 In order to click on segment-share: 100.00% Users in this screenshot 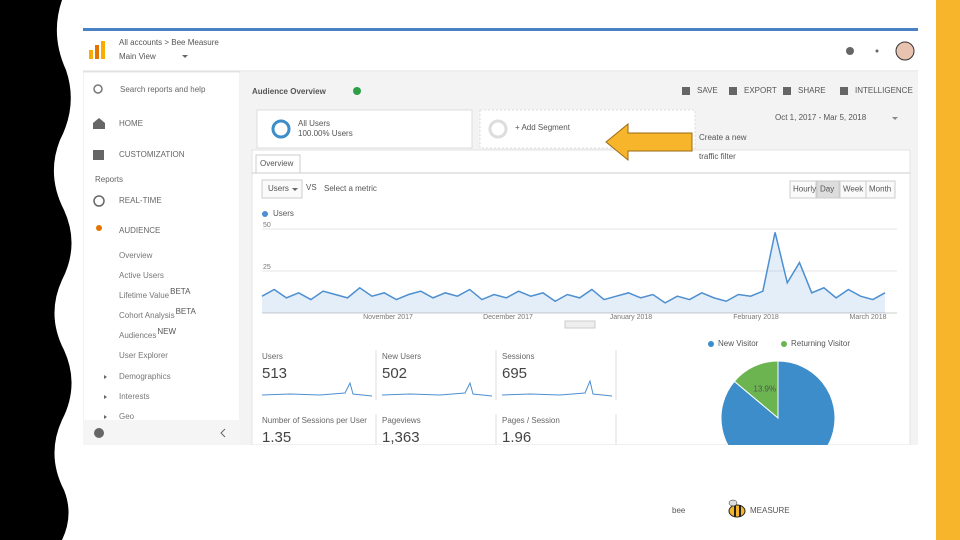, I will do `click(325, 133)`.